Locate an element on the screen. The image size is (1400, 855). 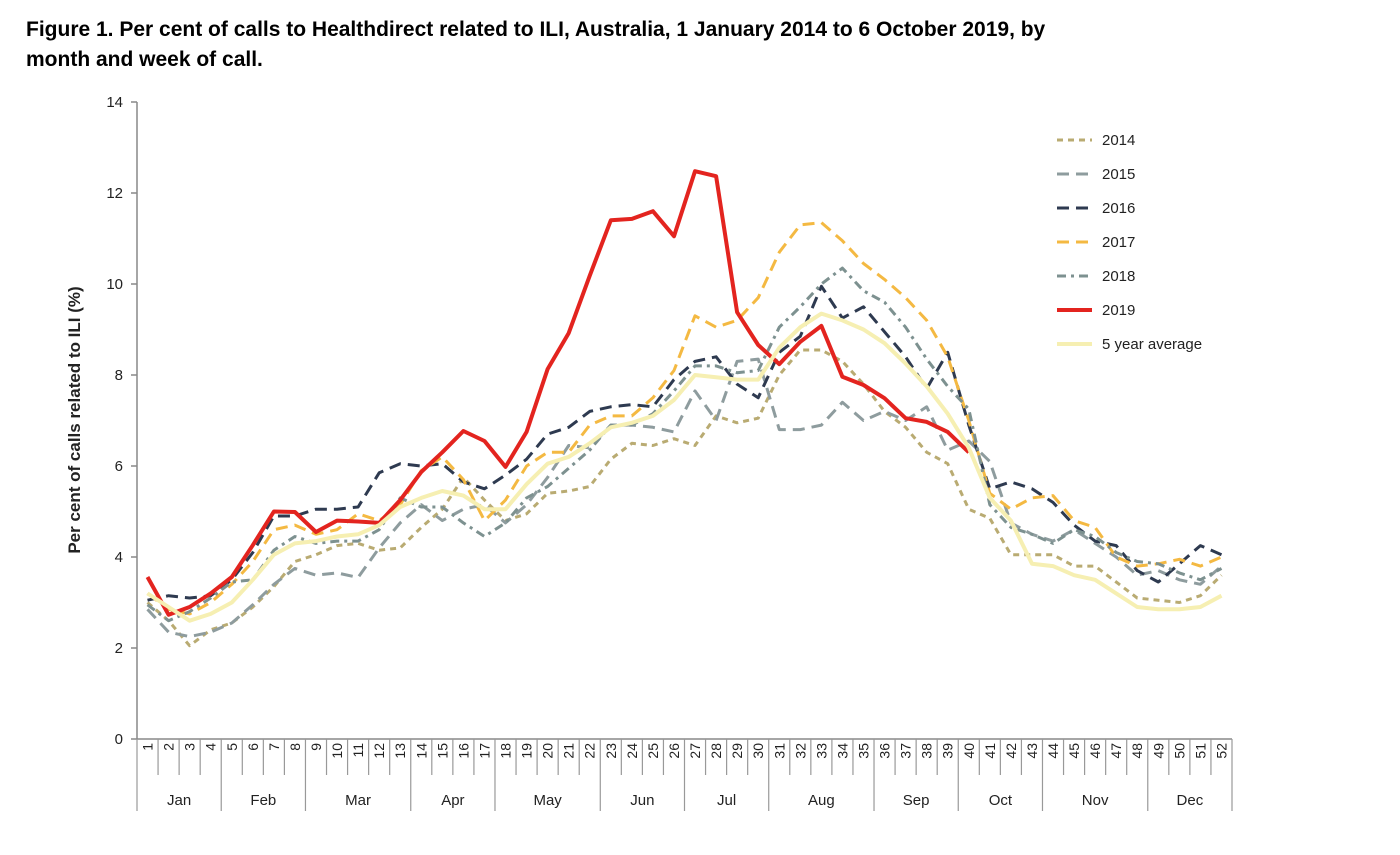
y-tick-label: 4 is located at coordinates (119, 557).